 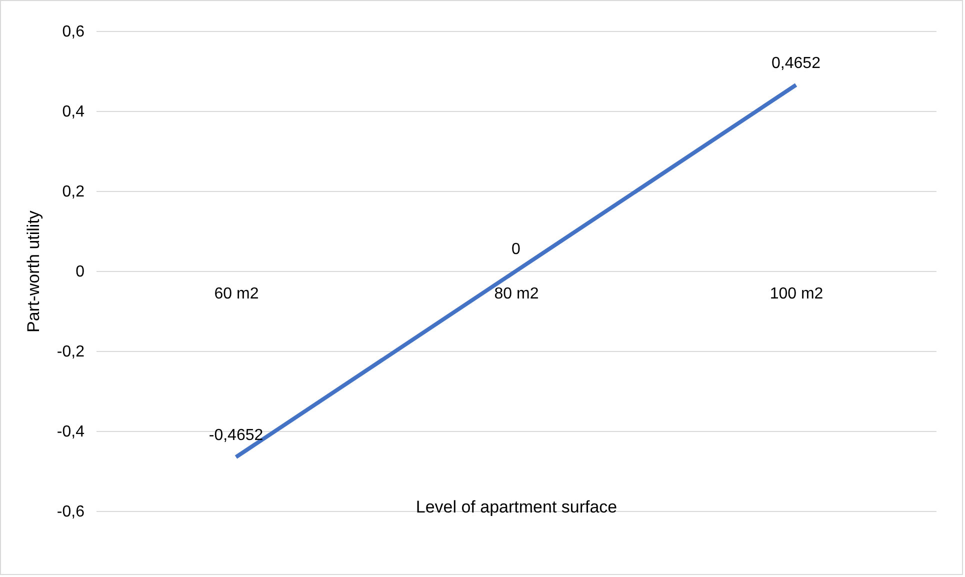 What do you see at coordinates (517, 507) in the screenshot?
I see `x-axis-title: Level of apartment surface` at bounding box center [517, 507].